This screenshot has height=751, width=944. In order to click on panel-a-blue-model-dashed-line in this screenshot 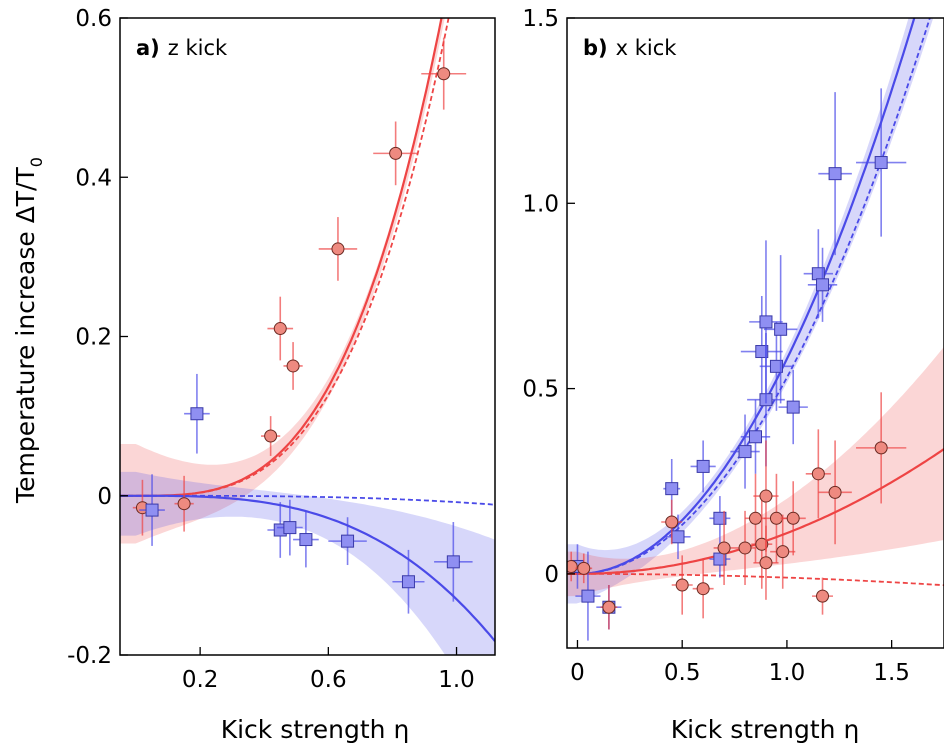, I will do `click(307, 500)`.